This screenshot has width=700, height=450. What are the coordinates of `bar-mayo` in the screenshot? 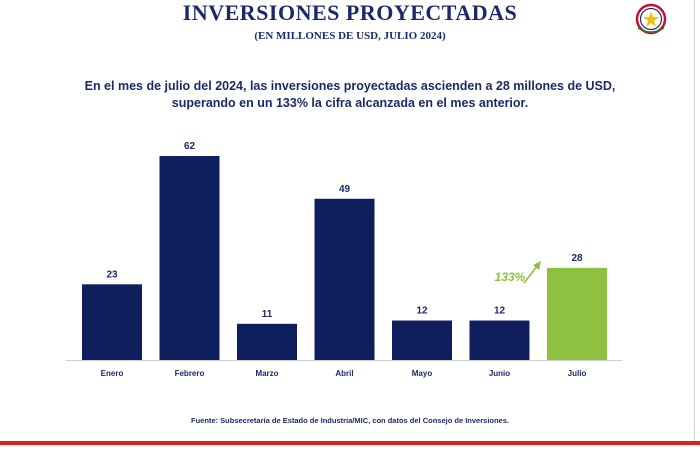 It's located at (422, 340).